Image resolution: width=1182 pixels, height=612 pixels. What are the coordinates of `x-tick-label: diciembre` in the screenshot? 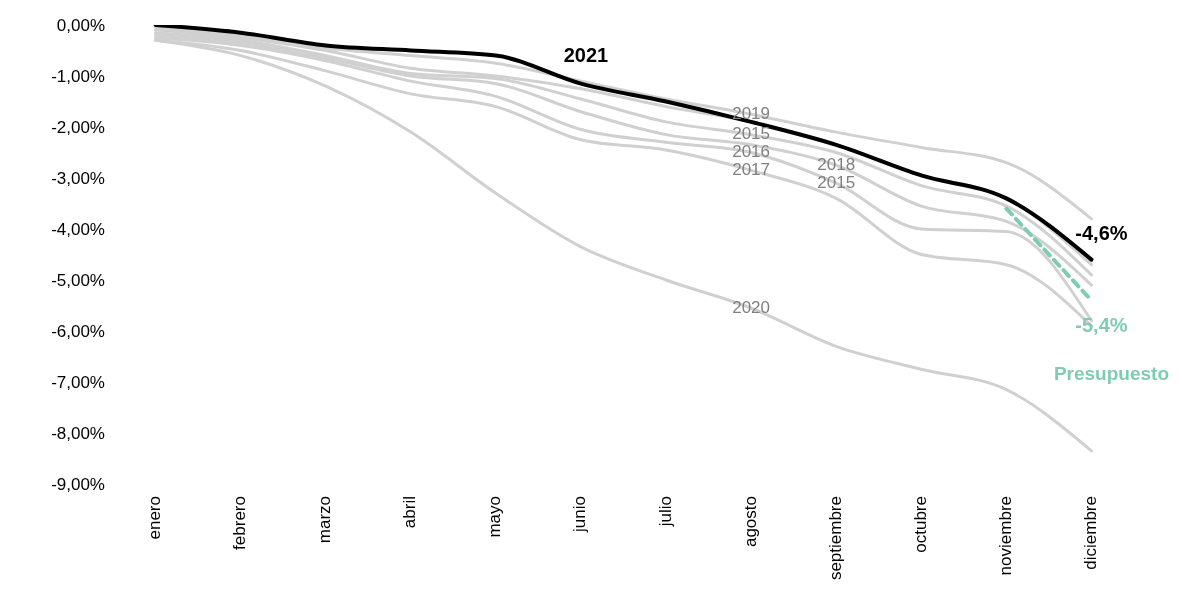 It's located at (1090, 533).